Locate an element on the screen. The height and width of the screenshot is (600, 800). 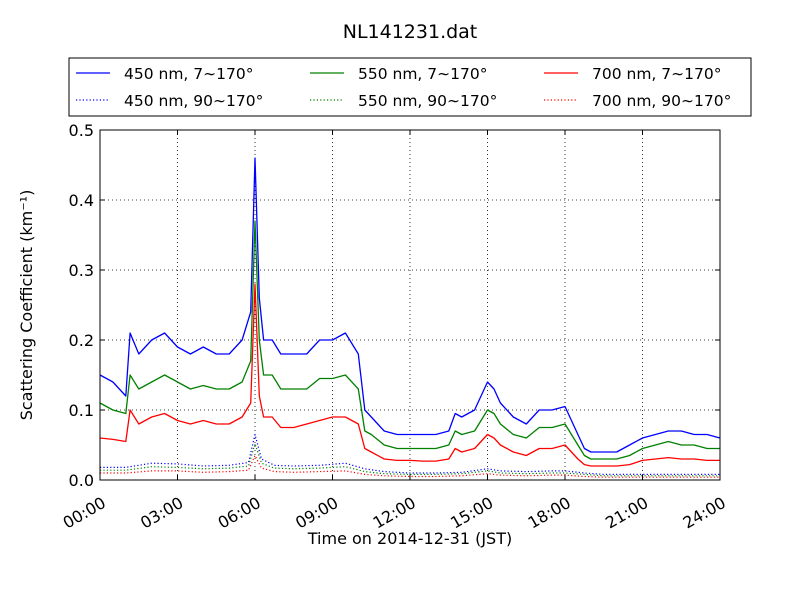
x-tick-label: 21:00 is located at coordinates (626, 513).